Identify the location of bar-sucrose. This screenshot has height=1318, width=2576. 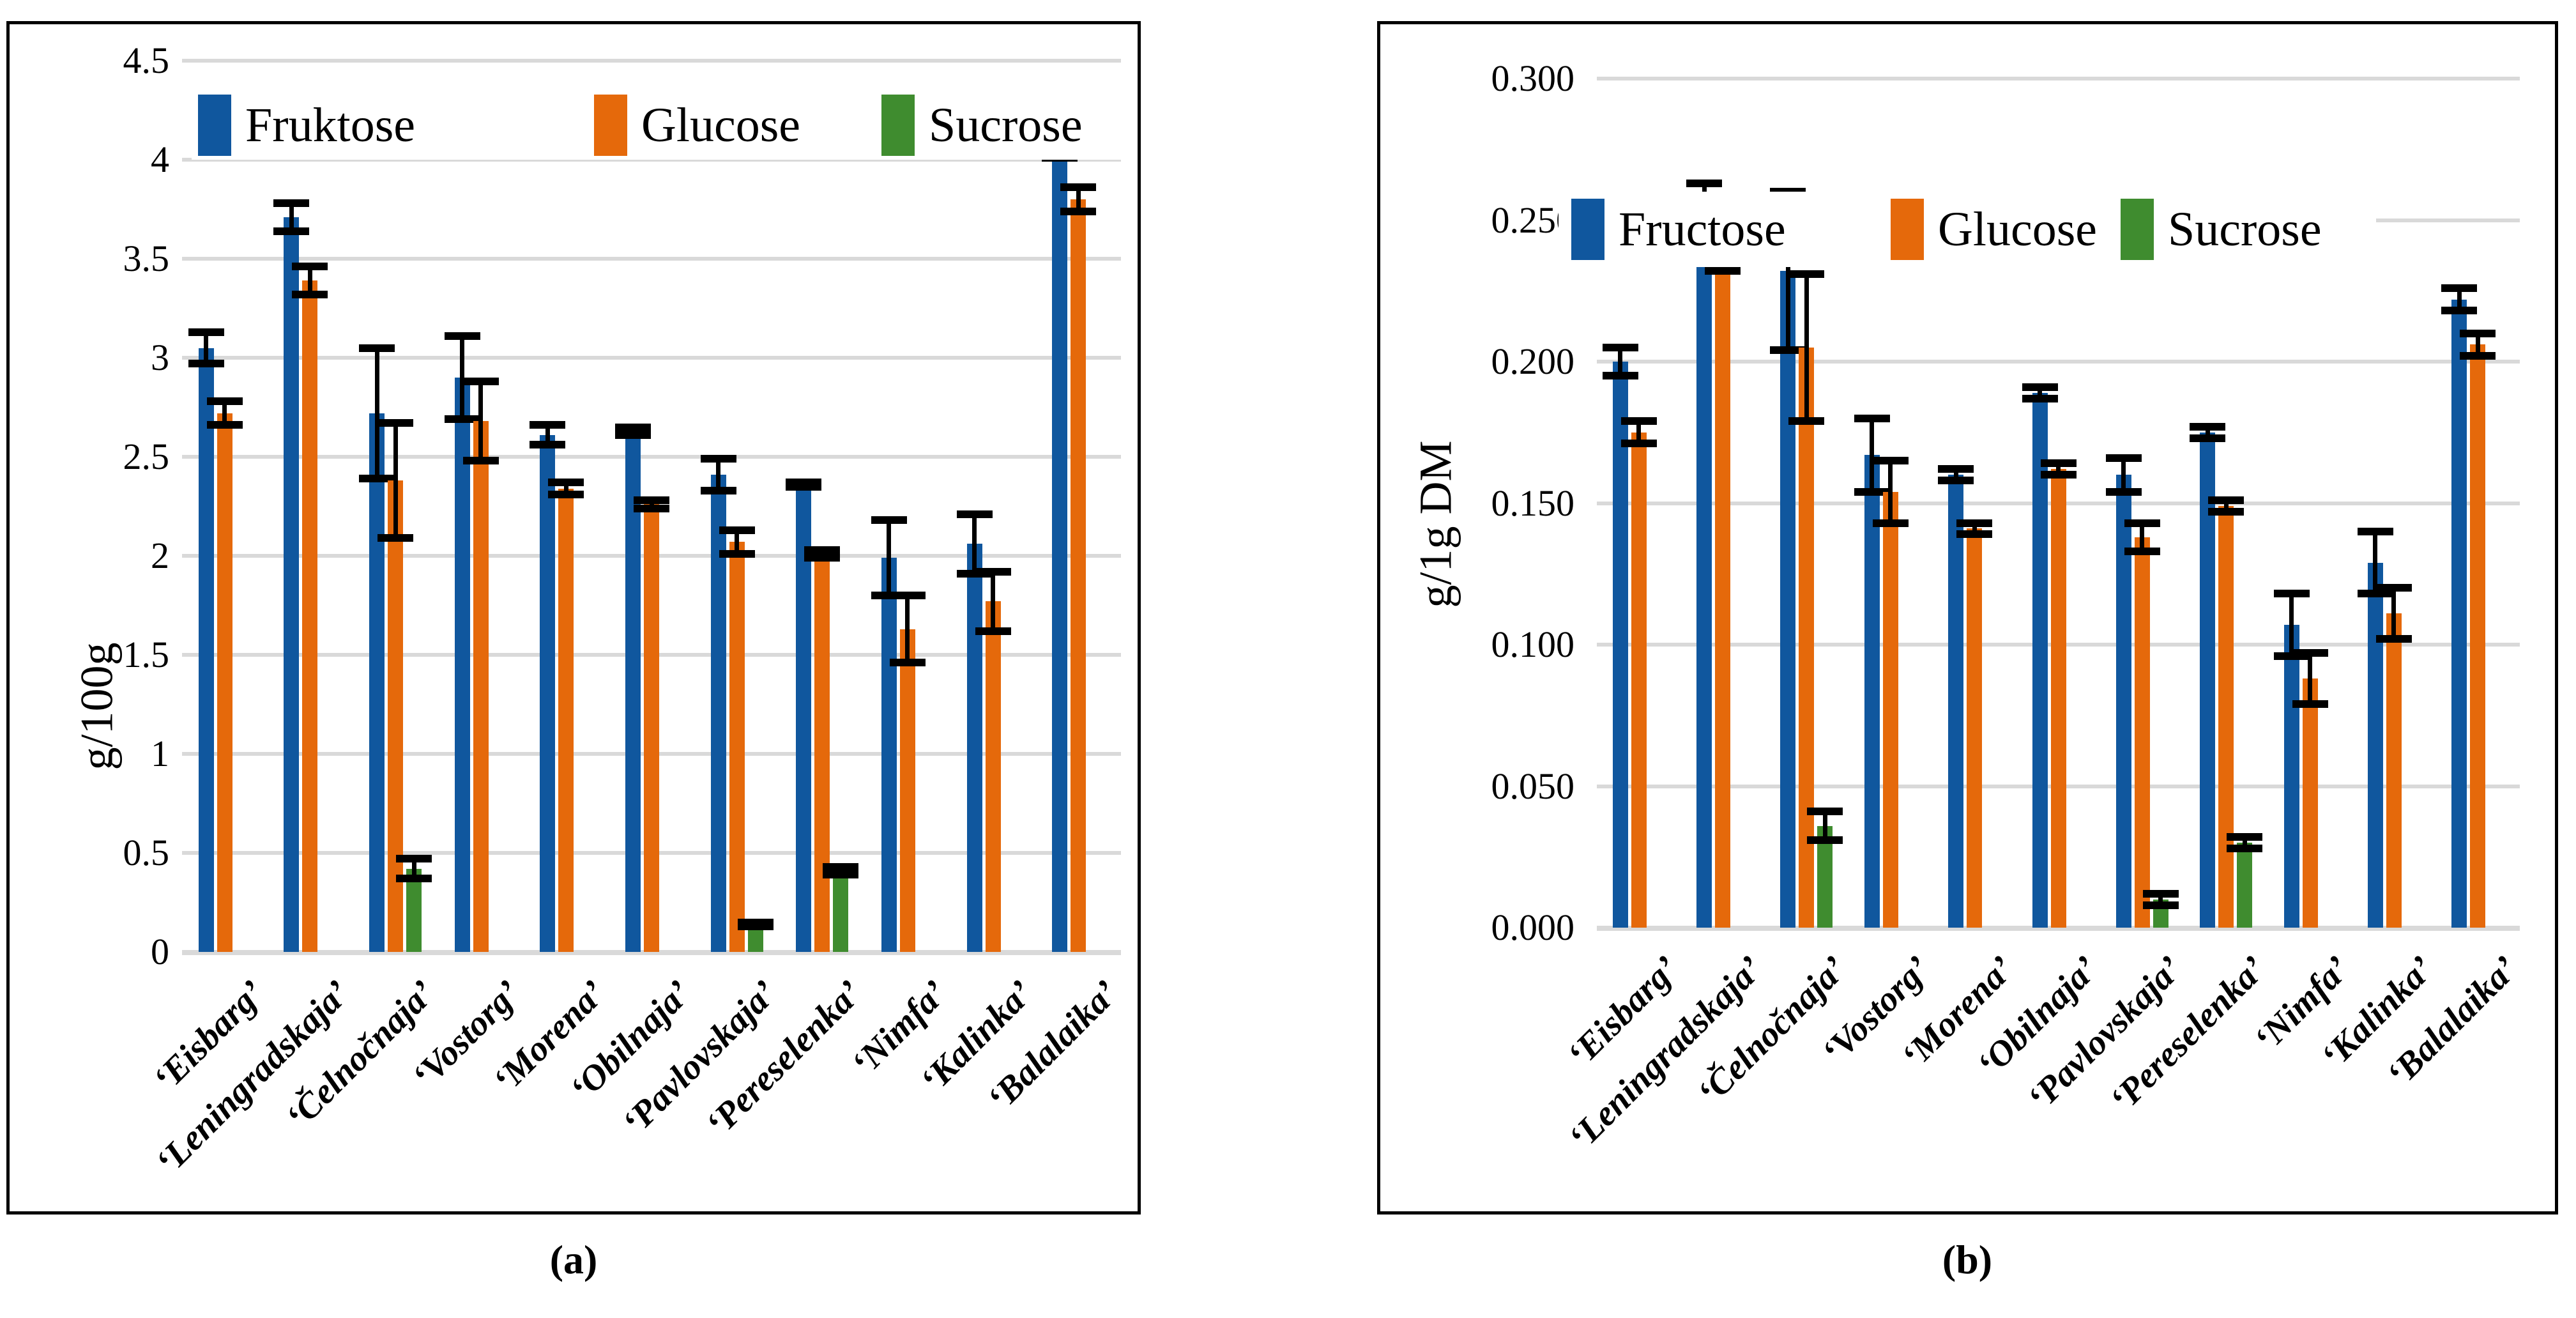
(2245, 885).